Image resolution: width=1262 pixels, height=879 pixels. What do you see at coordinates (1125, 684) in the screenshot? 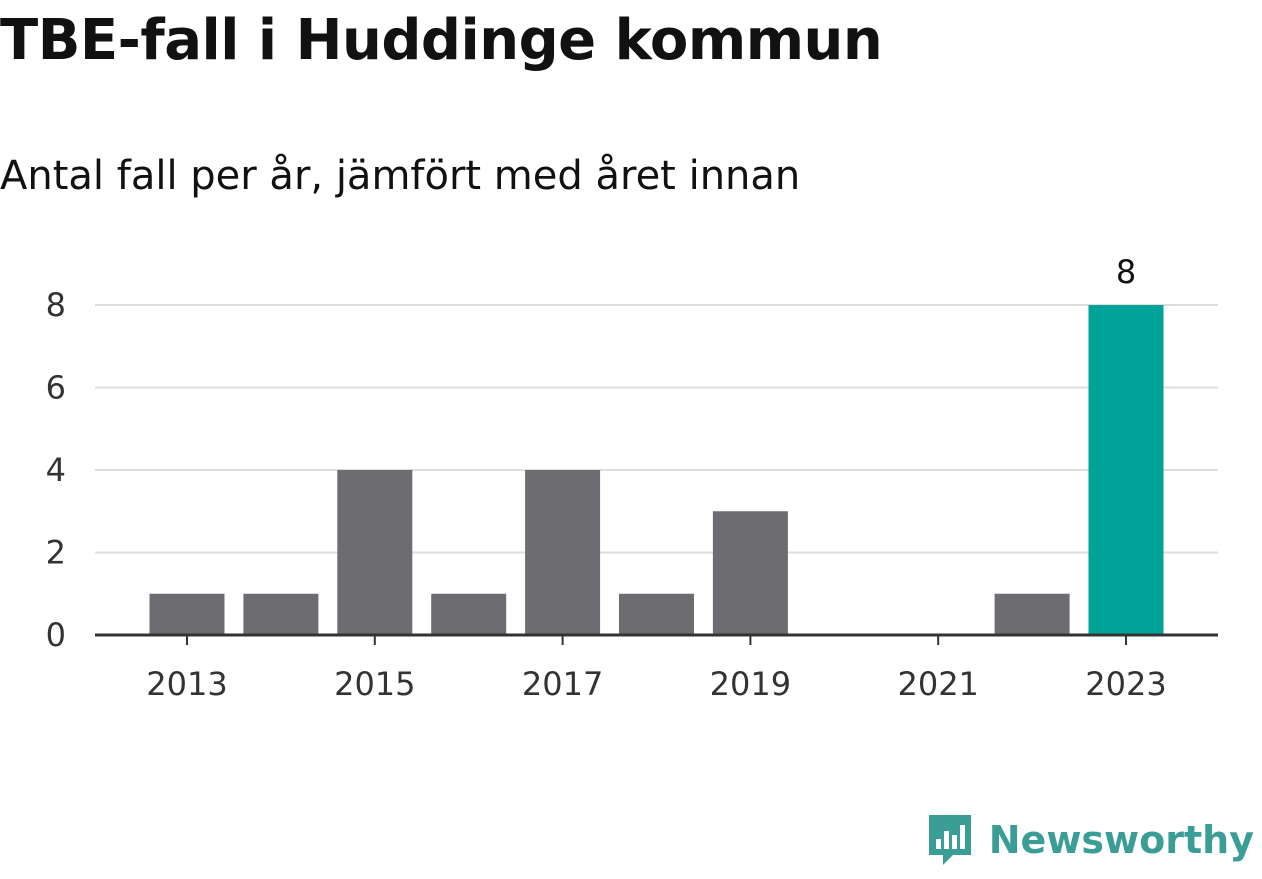
I see `x-tick-label-2023: 2023` at bounding box center [1125, 684].